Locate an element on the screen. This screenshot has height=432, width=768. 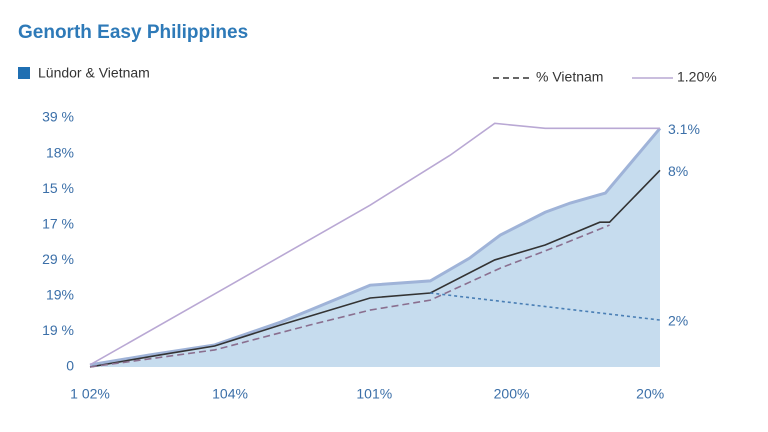
y-tick-label: 29 % is located at coordinates (58, 259).